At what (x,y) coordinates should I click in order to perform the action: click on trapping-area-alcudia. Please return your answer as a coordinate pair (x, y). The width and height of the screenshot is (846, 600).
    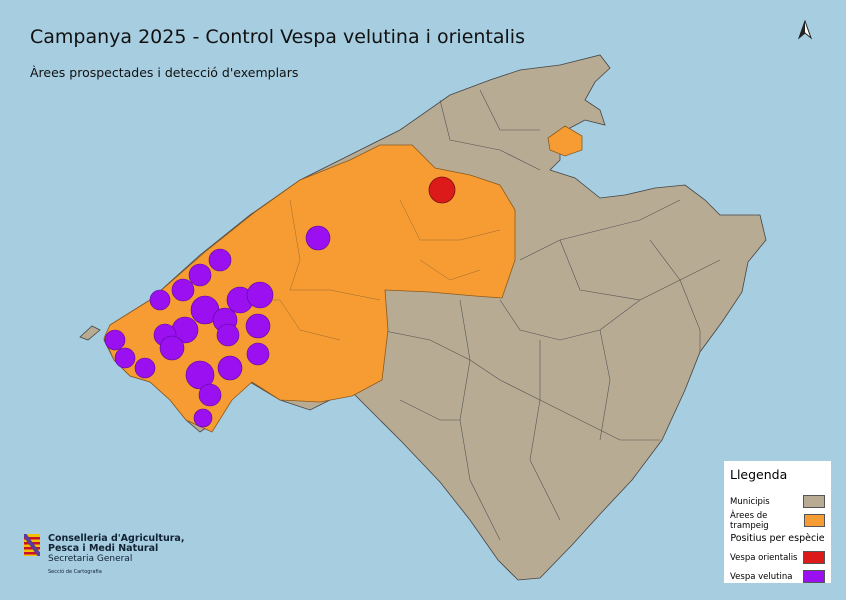
    Looking at the image, I should click on (565, 141).